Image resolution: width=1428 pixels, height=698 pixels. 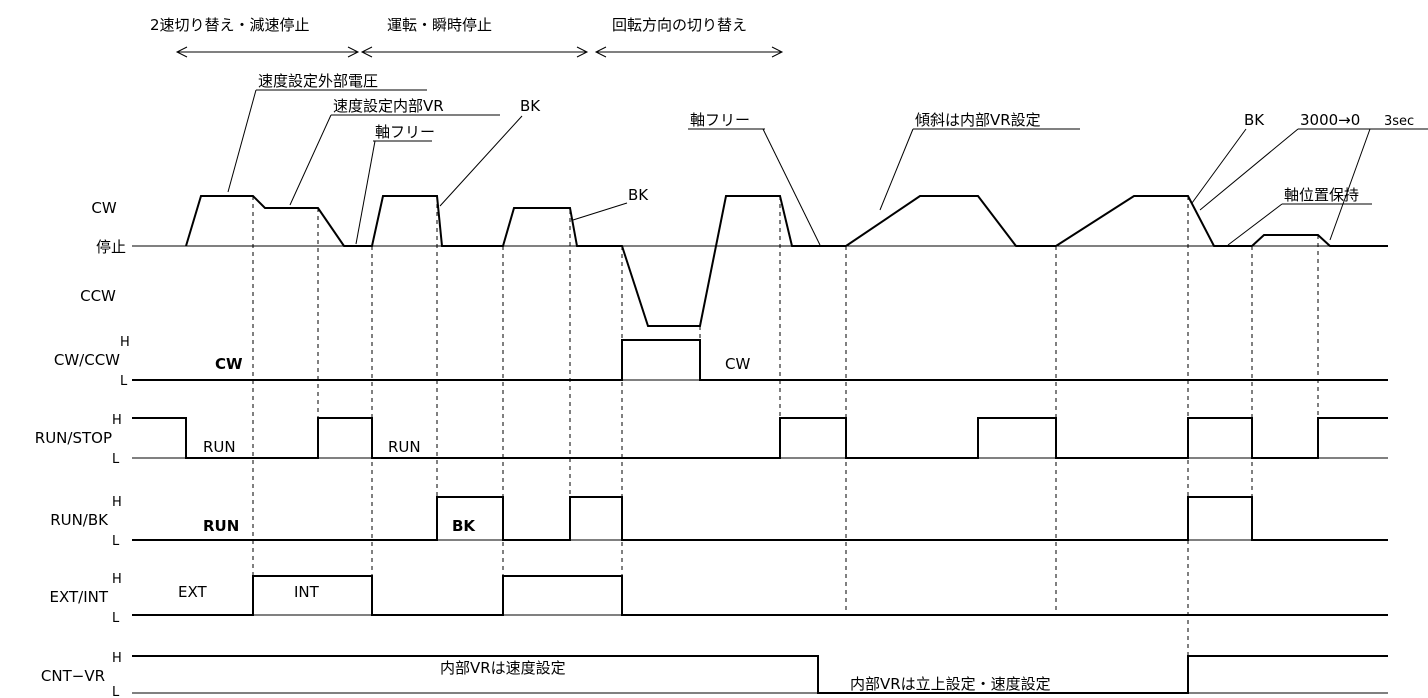 I want to click on annotation-shaft-free-2: 軸フリー, so click(x=720, y=120).